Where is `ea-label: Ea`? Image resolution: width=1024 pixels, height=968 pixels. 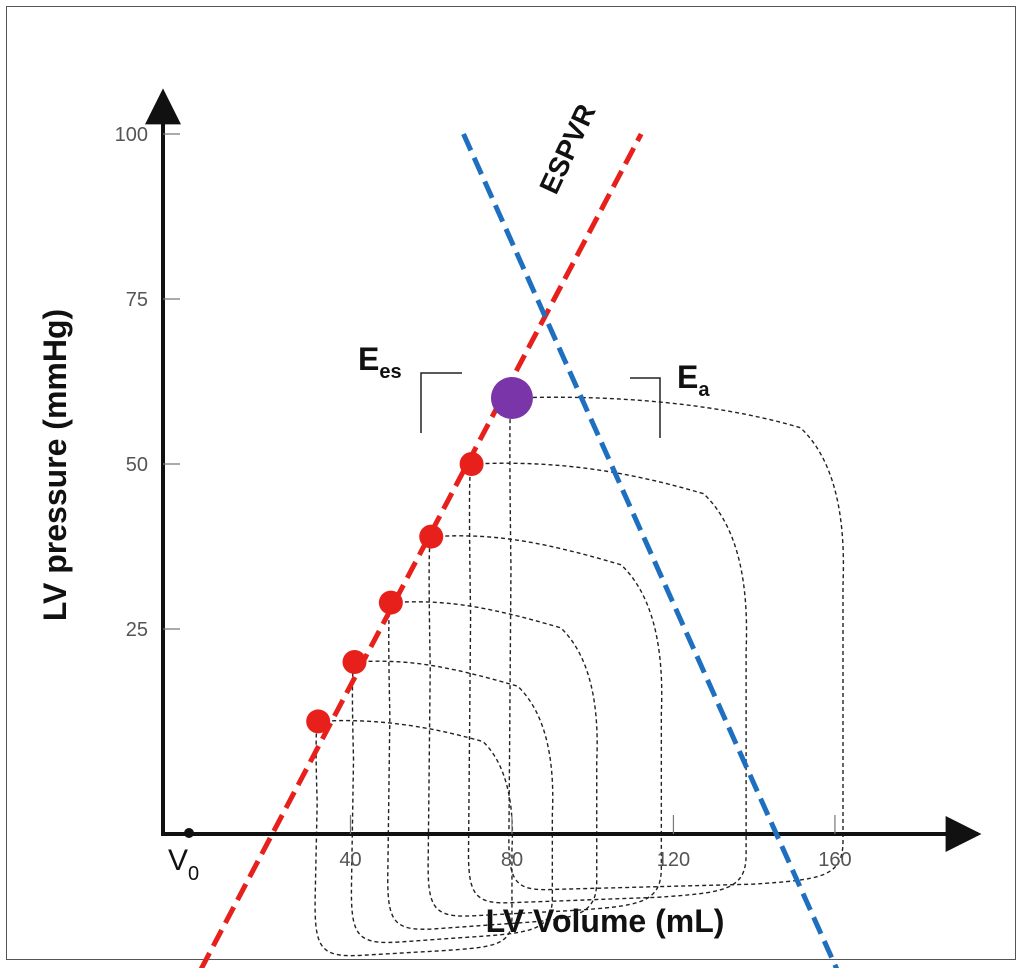
ea-label: Ea is located at coordinates (693, 380).